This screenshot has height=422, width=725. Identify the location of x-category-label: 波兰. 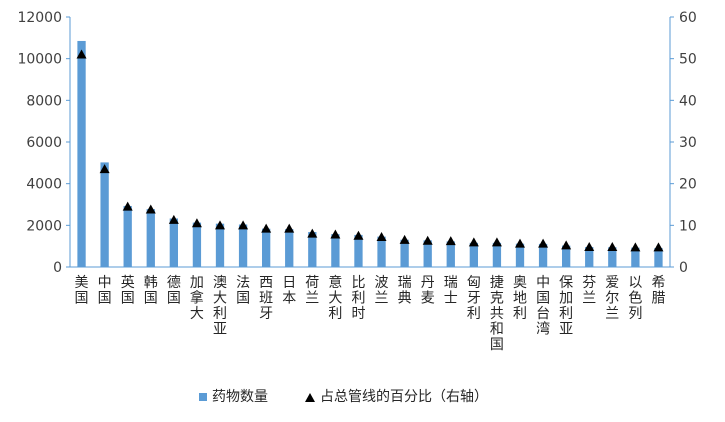
(382, 291).